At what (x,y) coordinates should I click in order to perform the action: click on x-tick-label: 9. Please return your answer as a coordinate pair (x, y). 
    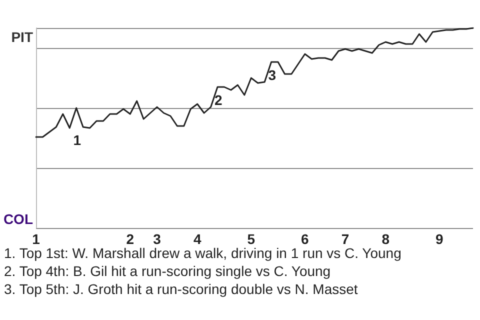
    Looking at the image, I should click on (439, 239).